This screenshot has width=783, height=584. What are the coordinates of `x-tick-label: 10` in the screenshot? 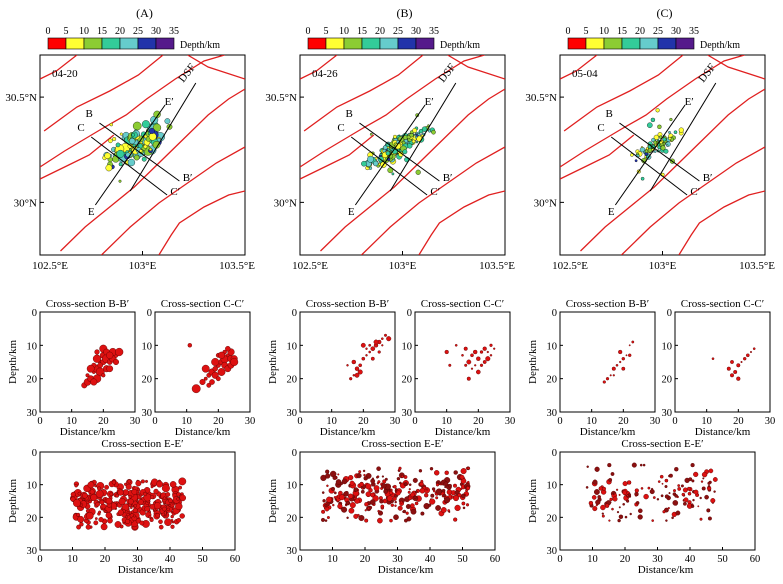 It's located at (592, 559).